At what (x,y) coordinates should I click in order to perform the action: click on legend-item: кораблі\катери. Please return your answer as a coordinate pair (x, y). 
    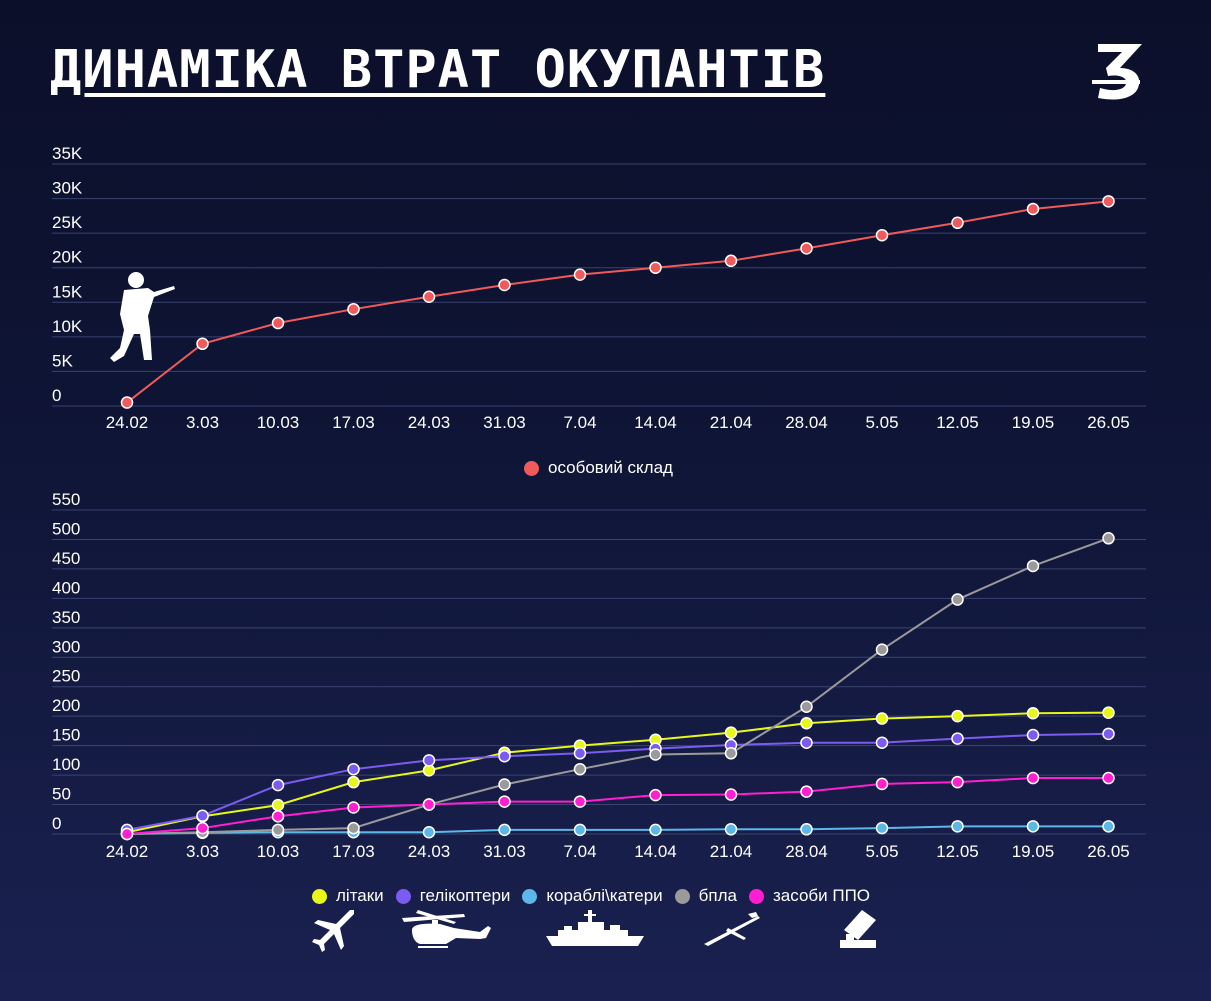
    Looking at the image, I should click on (592, 896).